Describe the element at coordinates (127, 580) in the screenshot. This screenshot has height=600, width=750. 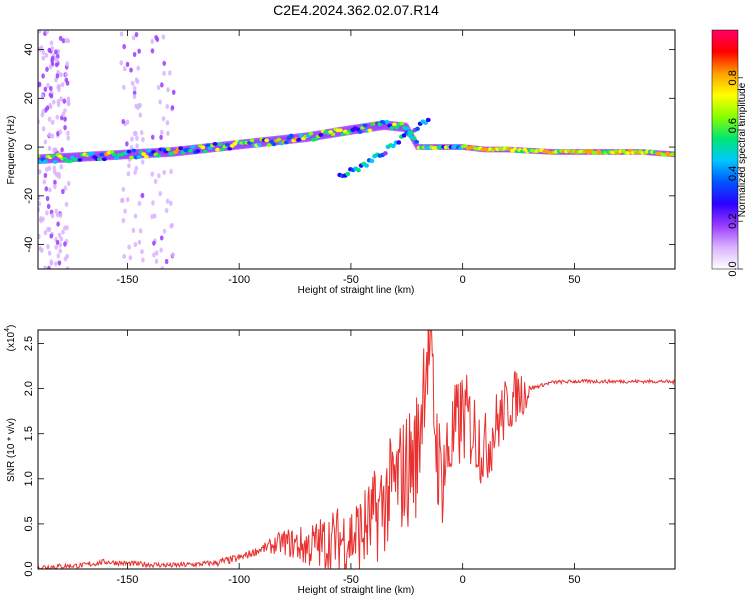
I see `snr-x-tick-label: -150` at that location.